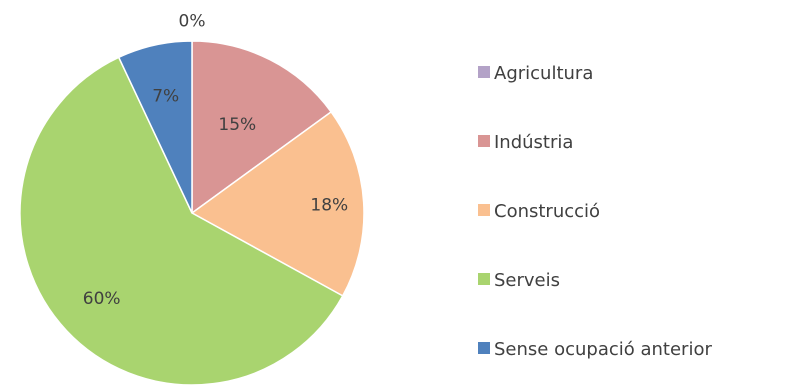 The height and width of the screenshot is (385, 787). What do you see at coordinates (329, 205) in the screenshot?
I see `data-label-construccio: 18%` at bounding box center [329, 205].